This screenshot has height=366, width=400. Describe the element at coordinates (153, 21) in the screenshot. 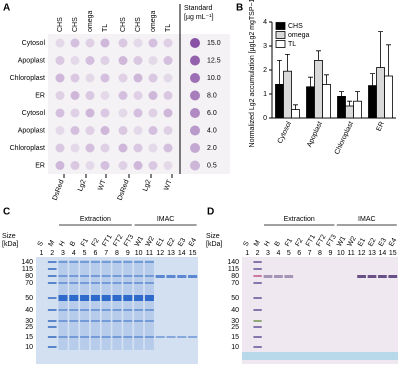

I see `column-label: omega` at that location.